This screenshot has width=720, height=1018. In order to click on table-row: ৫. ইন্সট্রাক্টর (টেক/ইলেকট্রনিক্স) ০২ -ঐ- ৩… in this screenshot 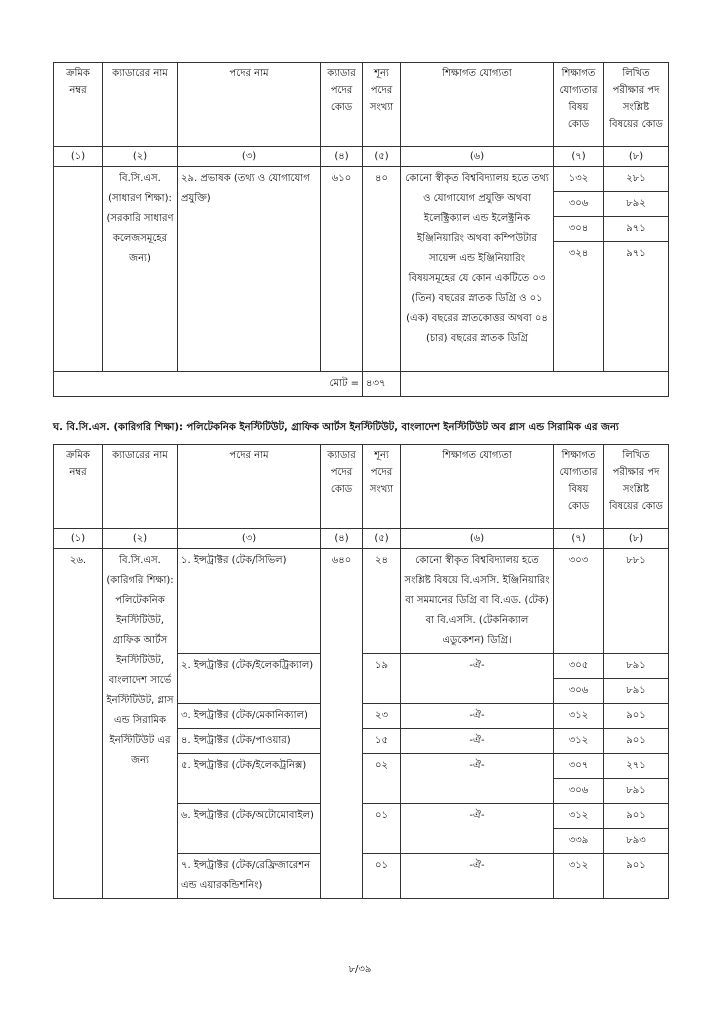, I will do `click(361, 778)`.